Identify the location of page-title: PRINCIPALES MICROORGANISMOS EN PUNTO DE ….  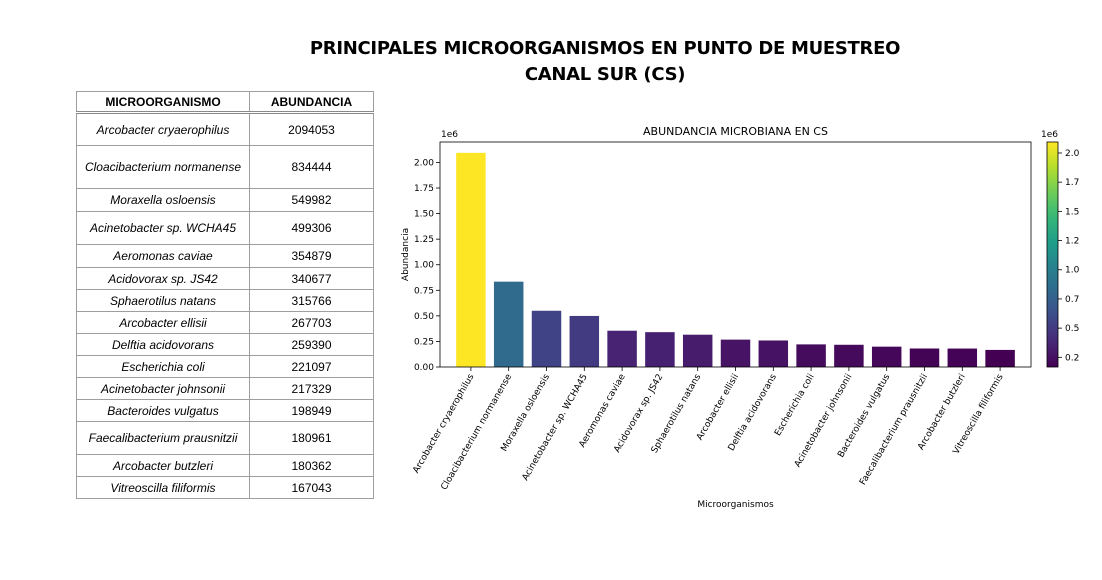
(605, 62).